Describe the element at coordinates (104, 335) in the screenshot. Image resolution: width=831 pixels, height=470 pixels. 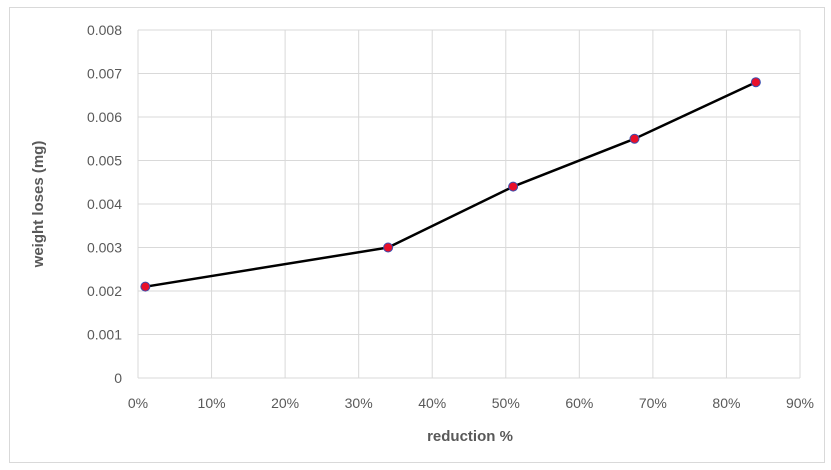
I see `y-tick-label: 0.001` at that location.